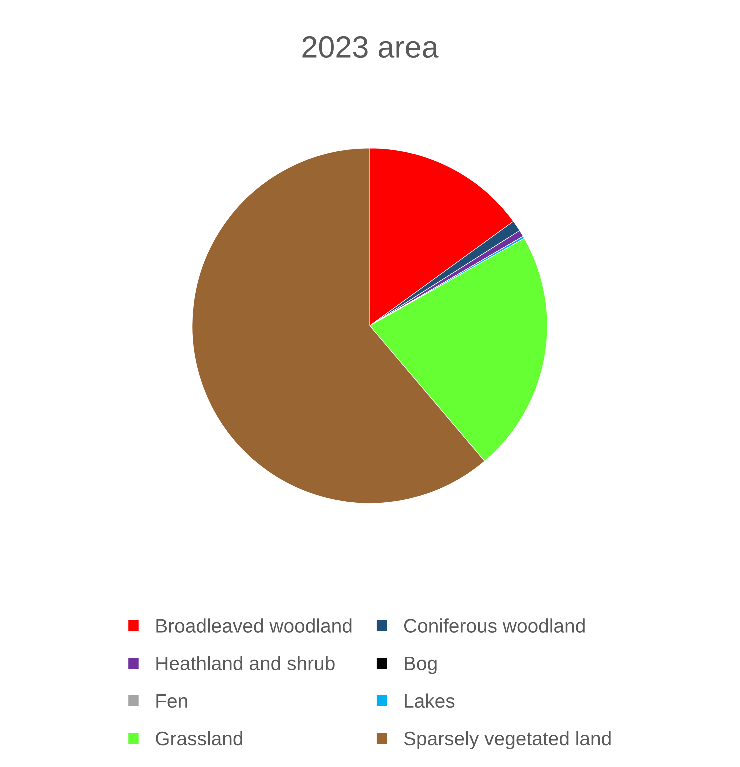  Describe the element at coordinates (199, 738) in the screenshot. I see `legend-label: Grassland` at that location.